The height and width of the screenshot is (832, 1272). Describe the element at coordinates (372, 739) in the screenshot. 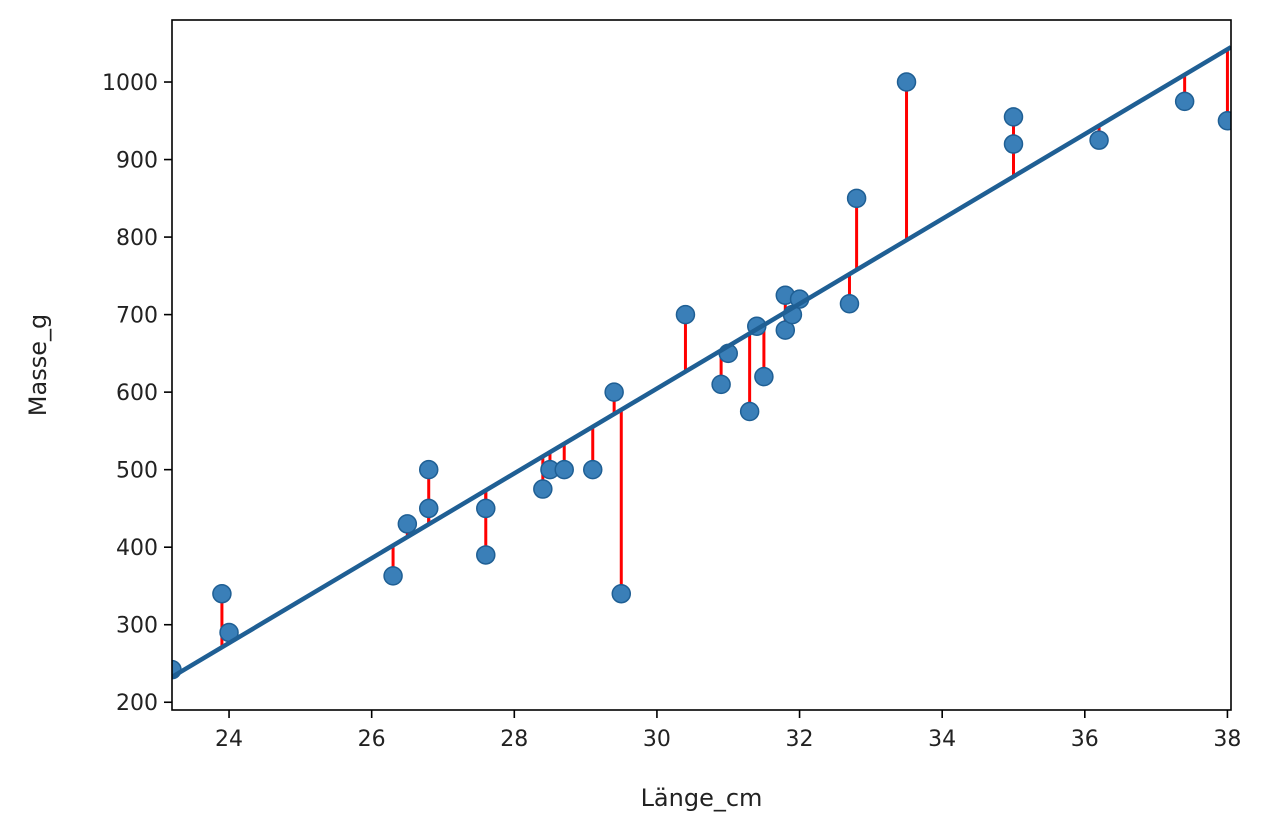

I see `x-tick-label-1: 26` at that location.